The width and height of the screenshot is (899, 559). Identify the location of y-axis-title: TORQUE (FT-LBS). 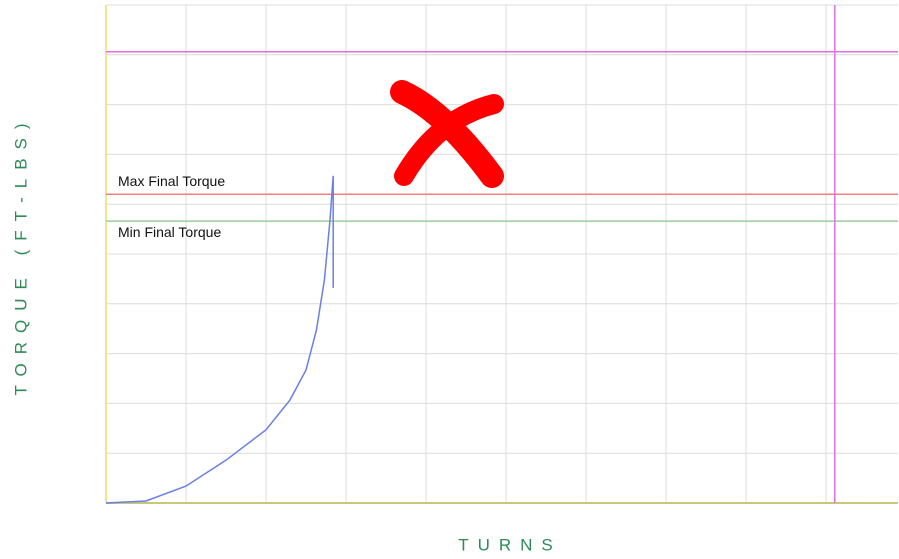
(20, 254).